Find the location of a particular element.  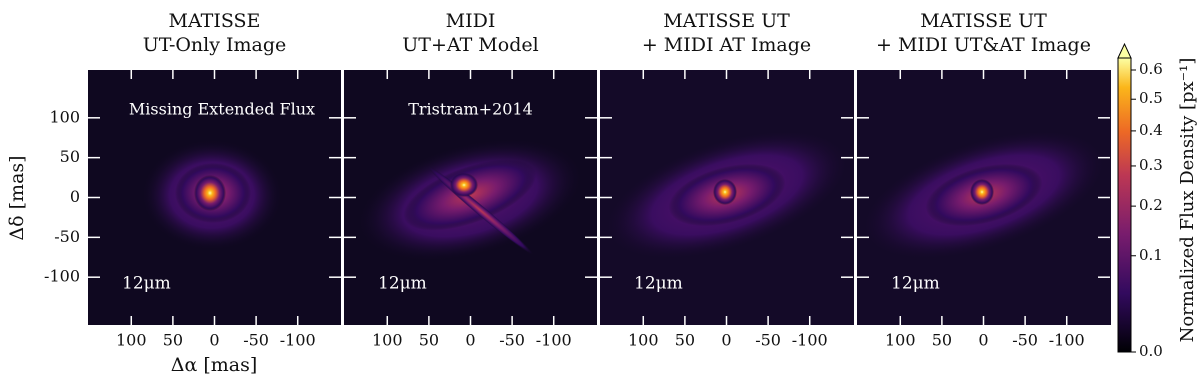

colorbar-label: Normalized Flux Density [px⁻¹] is located at coordinates (1187, 200).